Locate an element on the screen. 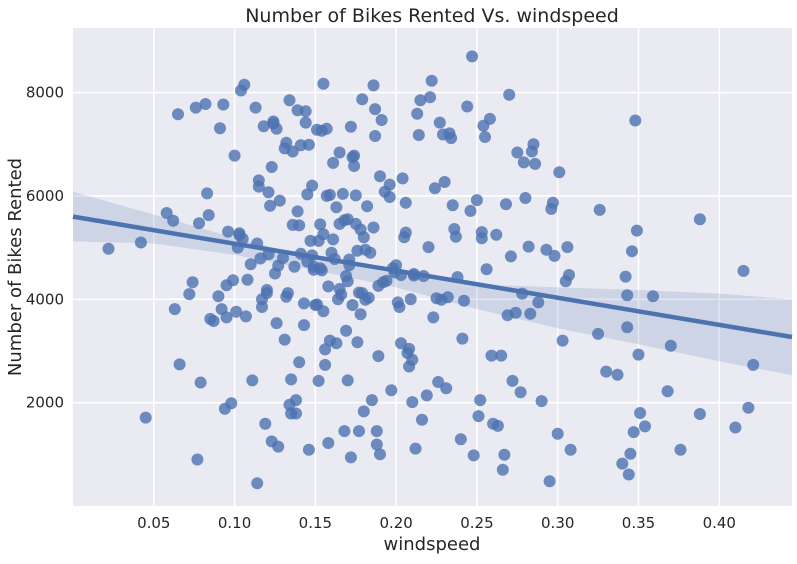  x-tick-labels: 0.05 0.10 0.15 0.20 0.25 0.30 0.35 0.40 is located at coordinates (436, 523).